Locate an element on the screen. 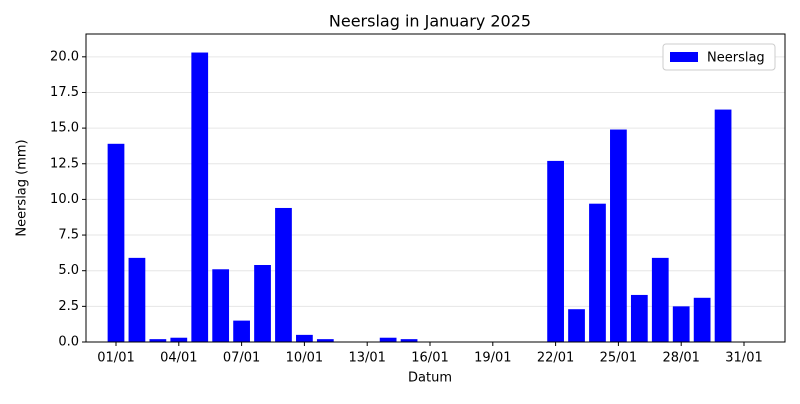 Image resolution: width=800 pixels, height=404 pixels. chart-title: Neerslag in January 2025 is located at coordinates (430, 21).